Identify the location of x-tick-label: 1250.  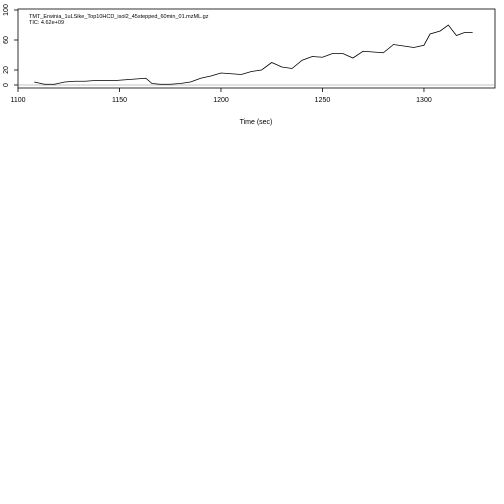
(323, 100).